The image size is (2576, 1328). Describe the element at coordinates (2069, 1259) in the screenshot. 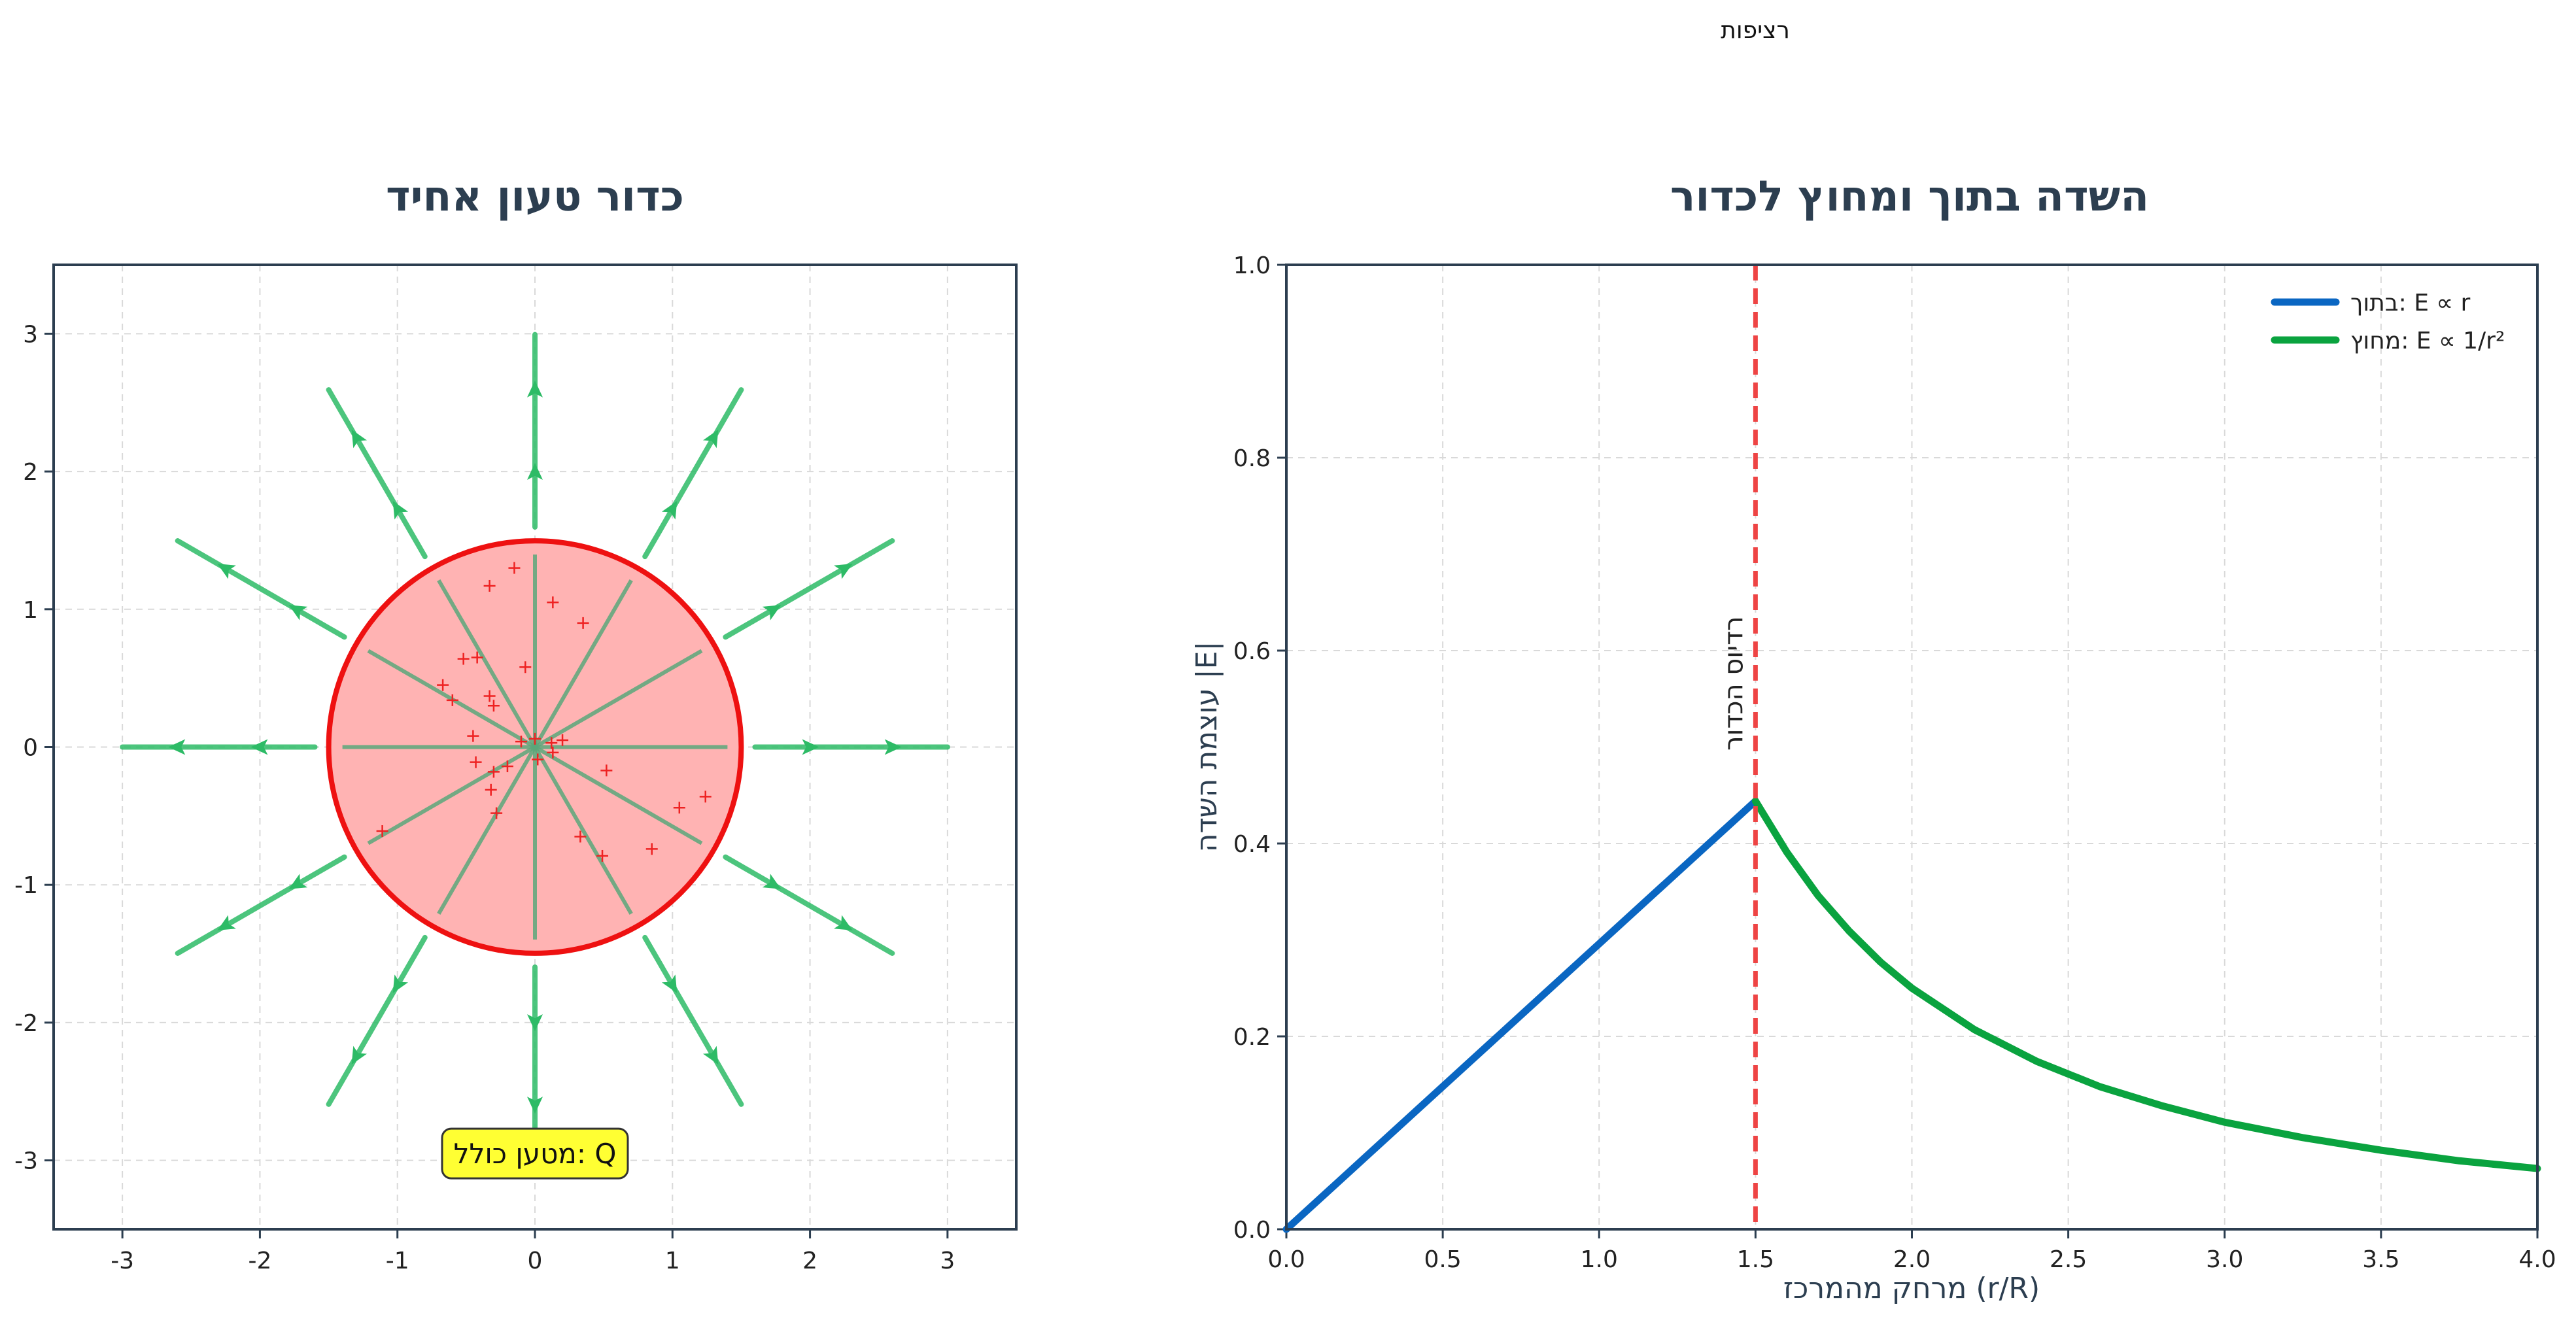

I see `x-tick-label: 2.5` at that location.